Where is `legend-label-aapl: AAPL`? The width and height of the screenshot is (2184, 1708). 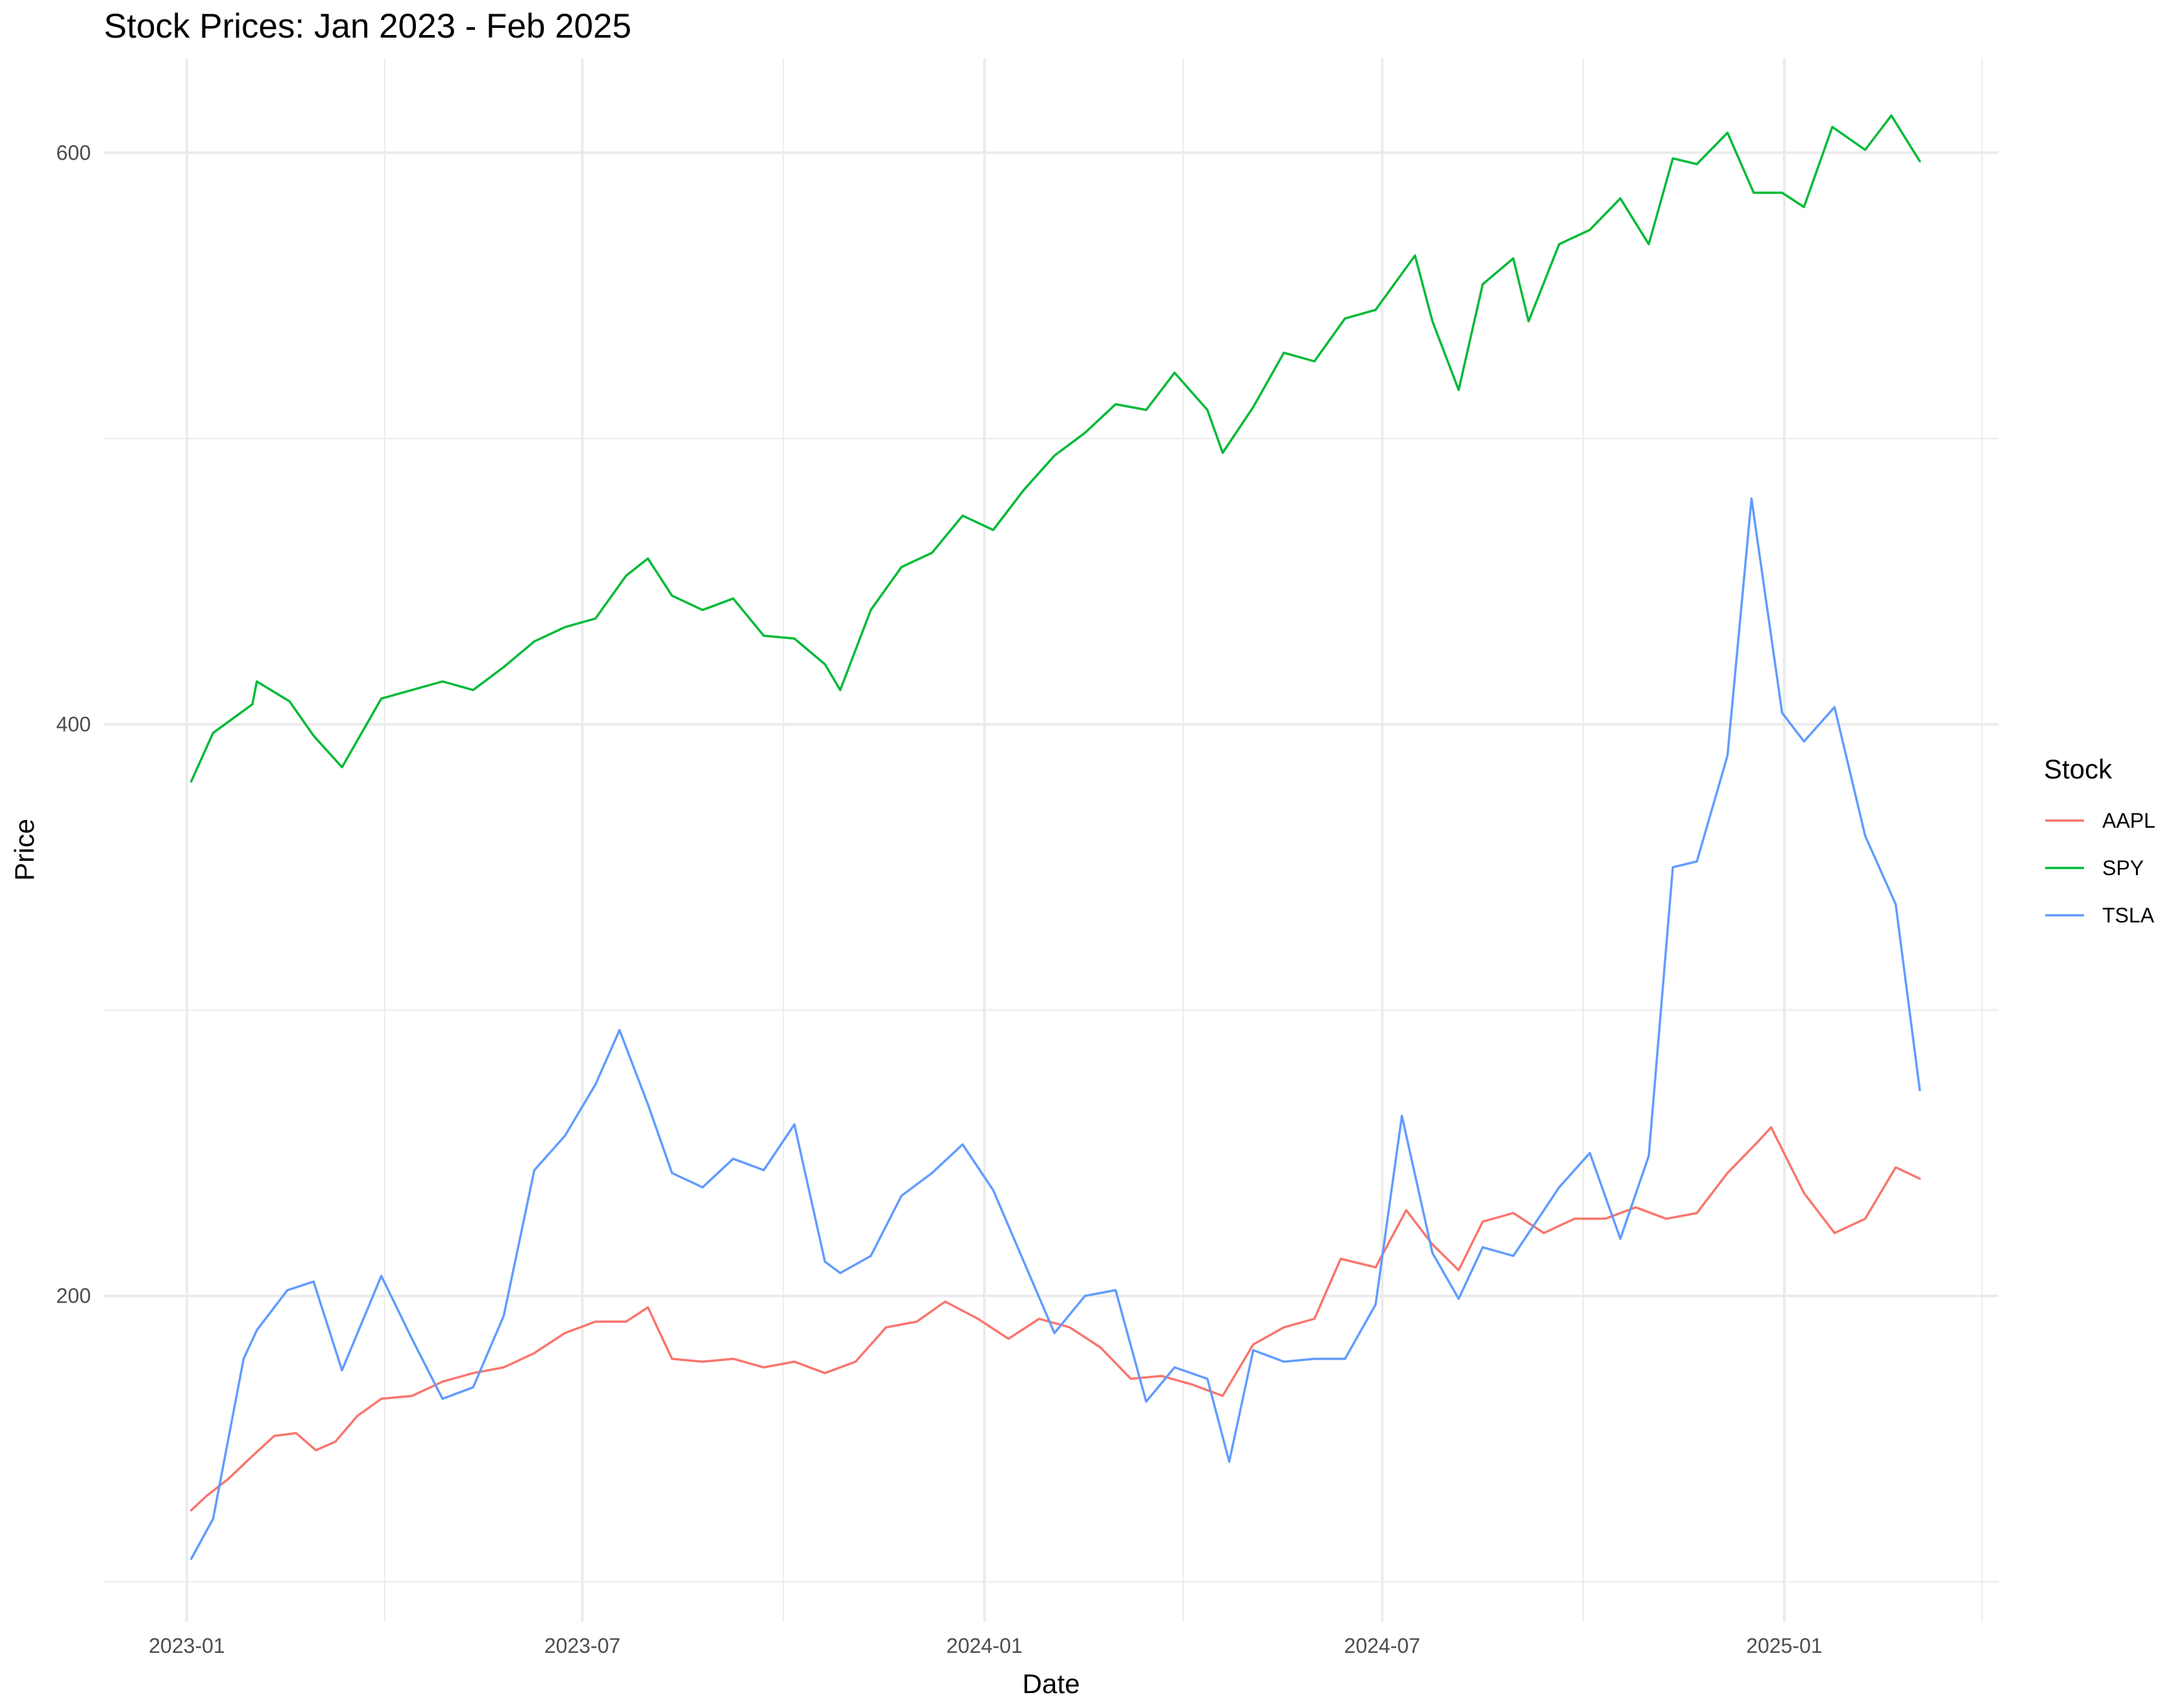
legend-label-aapl: AAPL is located at coordinates (2128, 820).